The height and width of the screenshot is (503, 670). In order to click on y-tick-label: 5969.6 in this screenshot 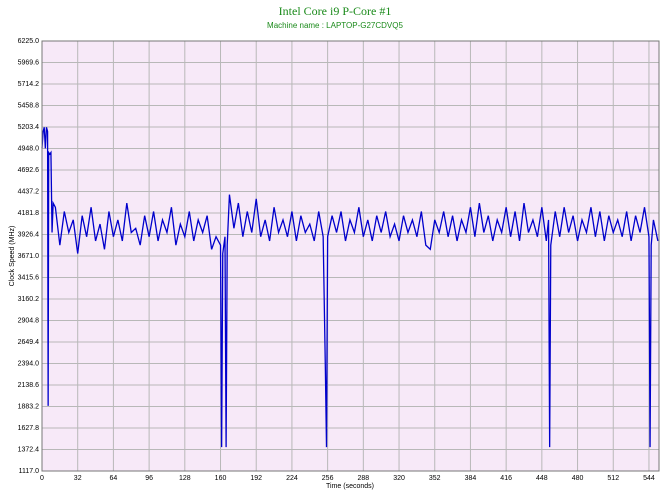, I will do `click(29, 62)`.